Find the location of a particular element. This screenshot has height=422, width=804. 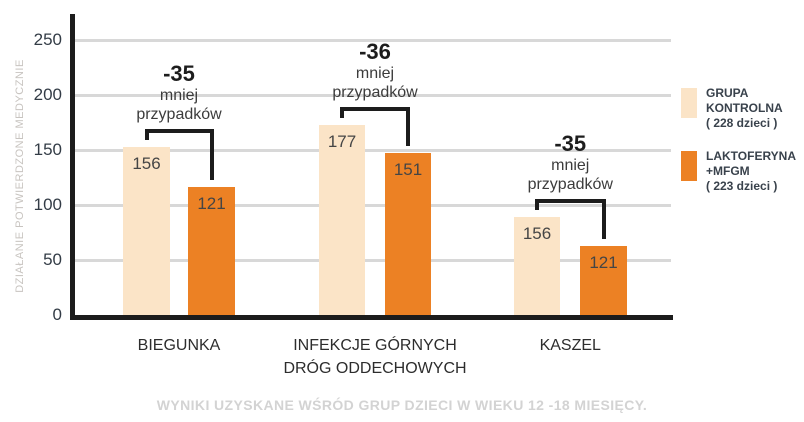

legend-item-laktoferyna-mfgm: LAKTOFERYNA +MFGM ( 223 dzieci ) is located at coordinates (738, 171).